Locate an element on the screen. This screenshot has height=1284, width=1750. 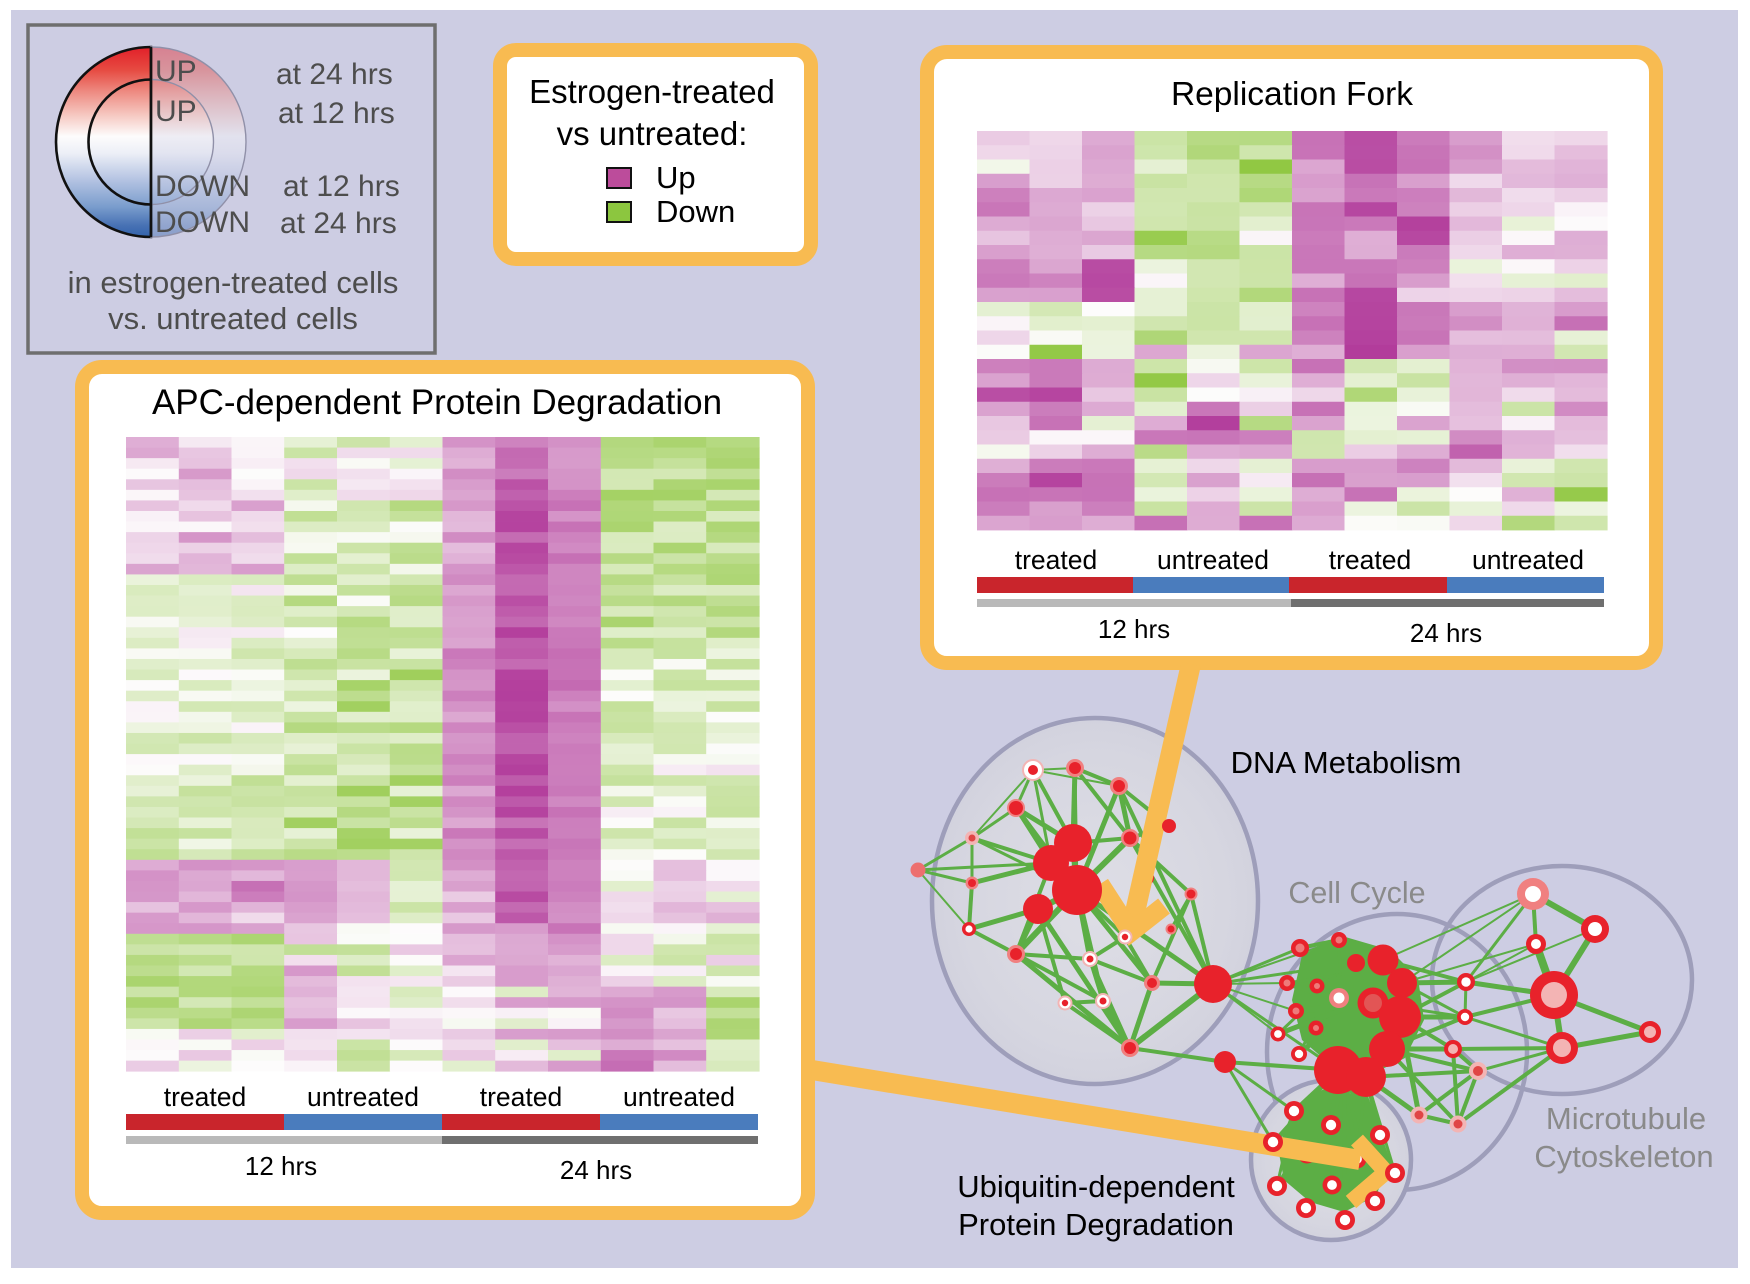
svg-text: Replication Fork is located at coordinates (1292, 94).